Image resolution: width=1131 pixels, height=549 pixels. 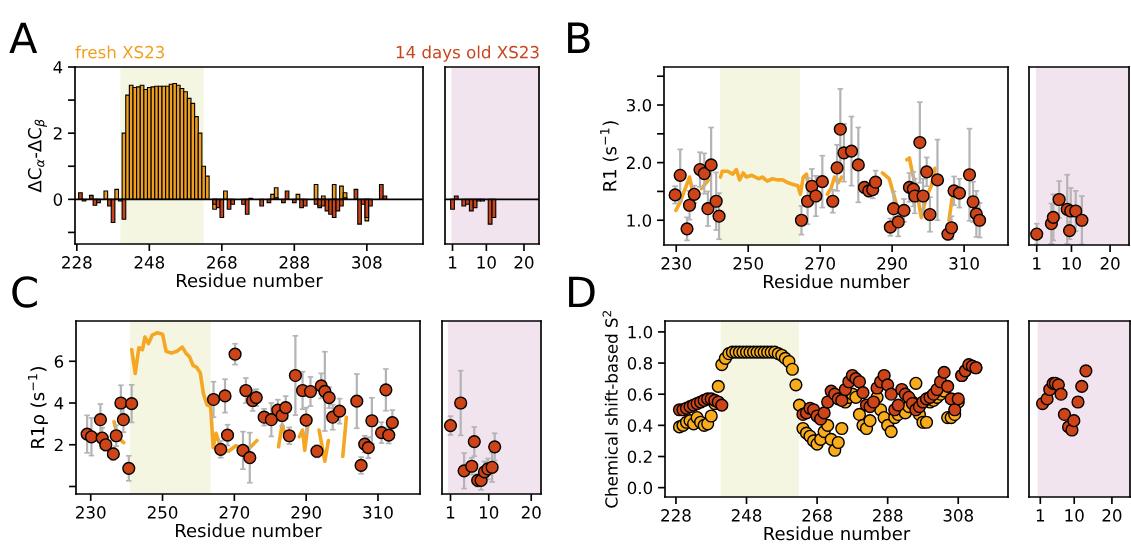 I want to click on y-axis-title: Chemical shift-based S$^{2}$, so click(x=610, y=409).